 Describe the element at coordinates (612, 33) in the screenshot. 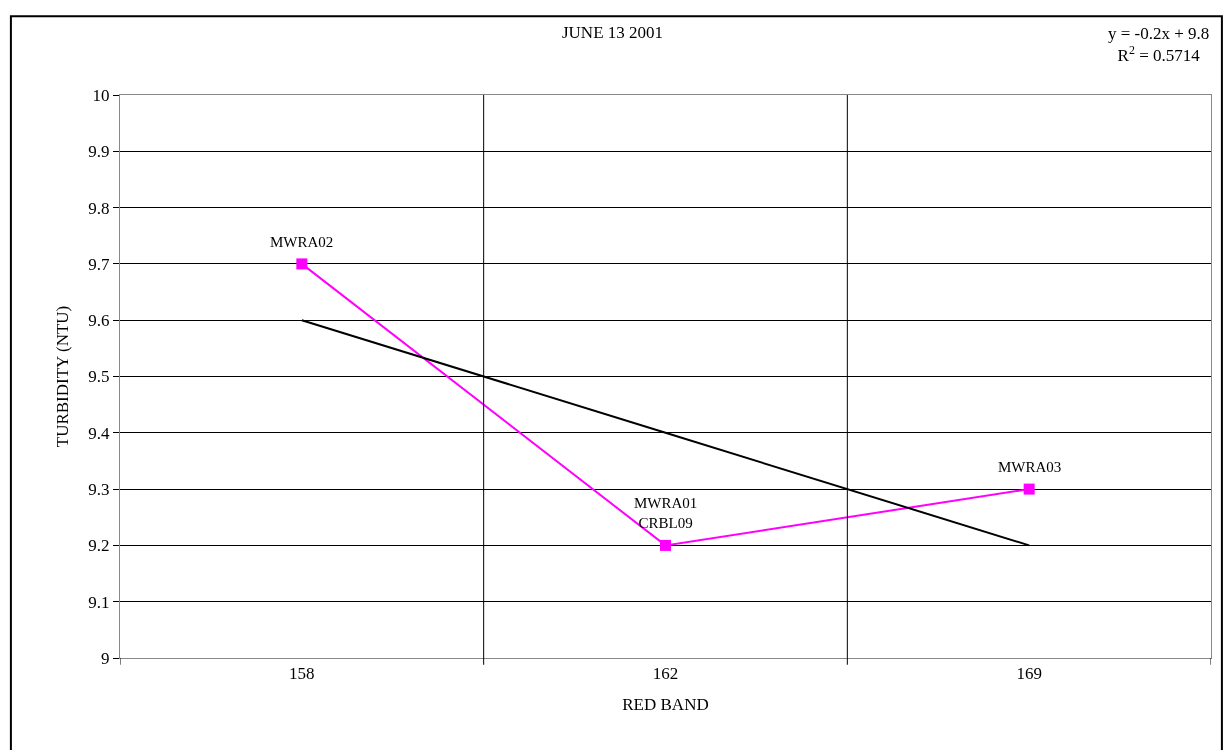

I see `chart-title: JUNE 13 2001` at that location.